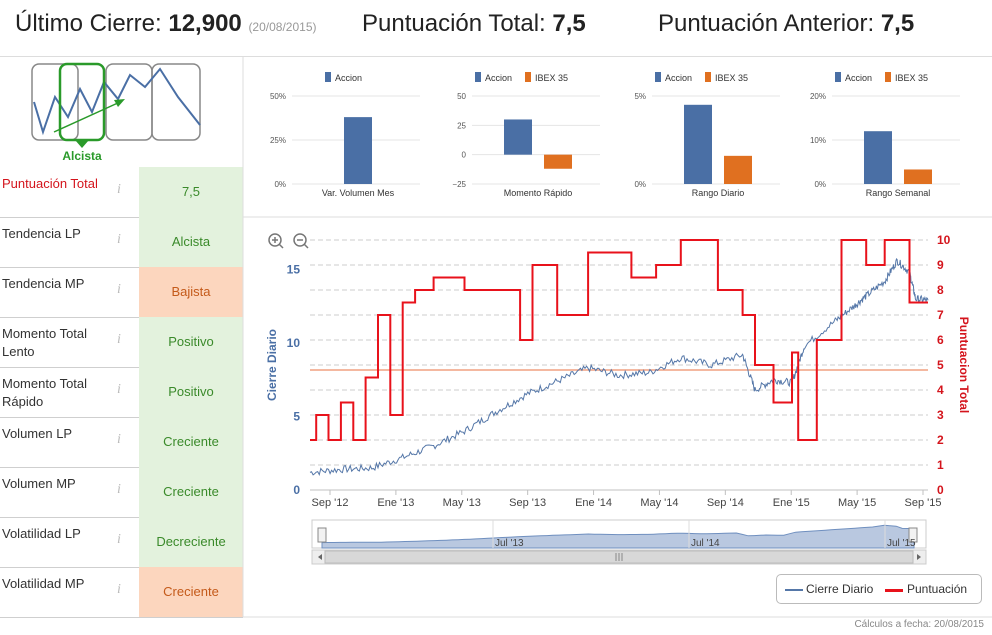  I want to click on y-tick-label: 0, so click(464, 155).